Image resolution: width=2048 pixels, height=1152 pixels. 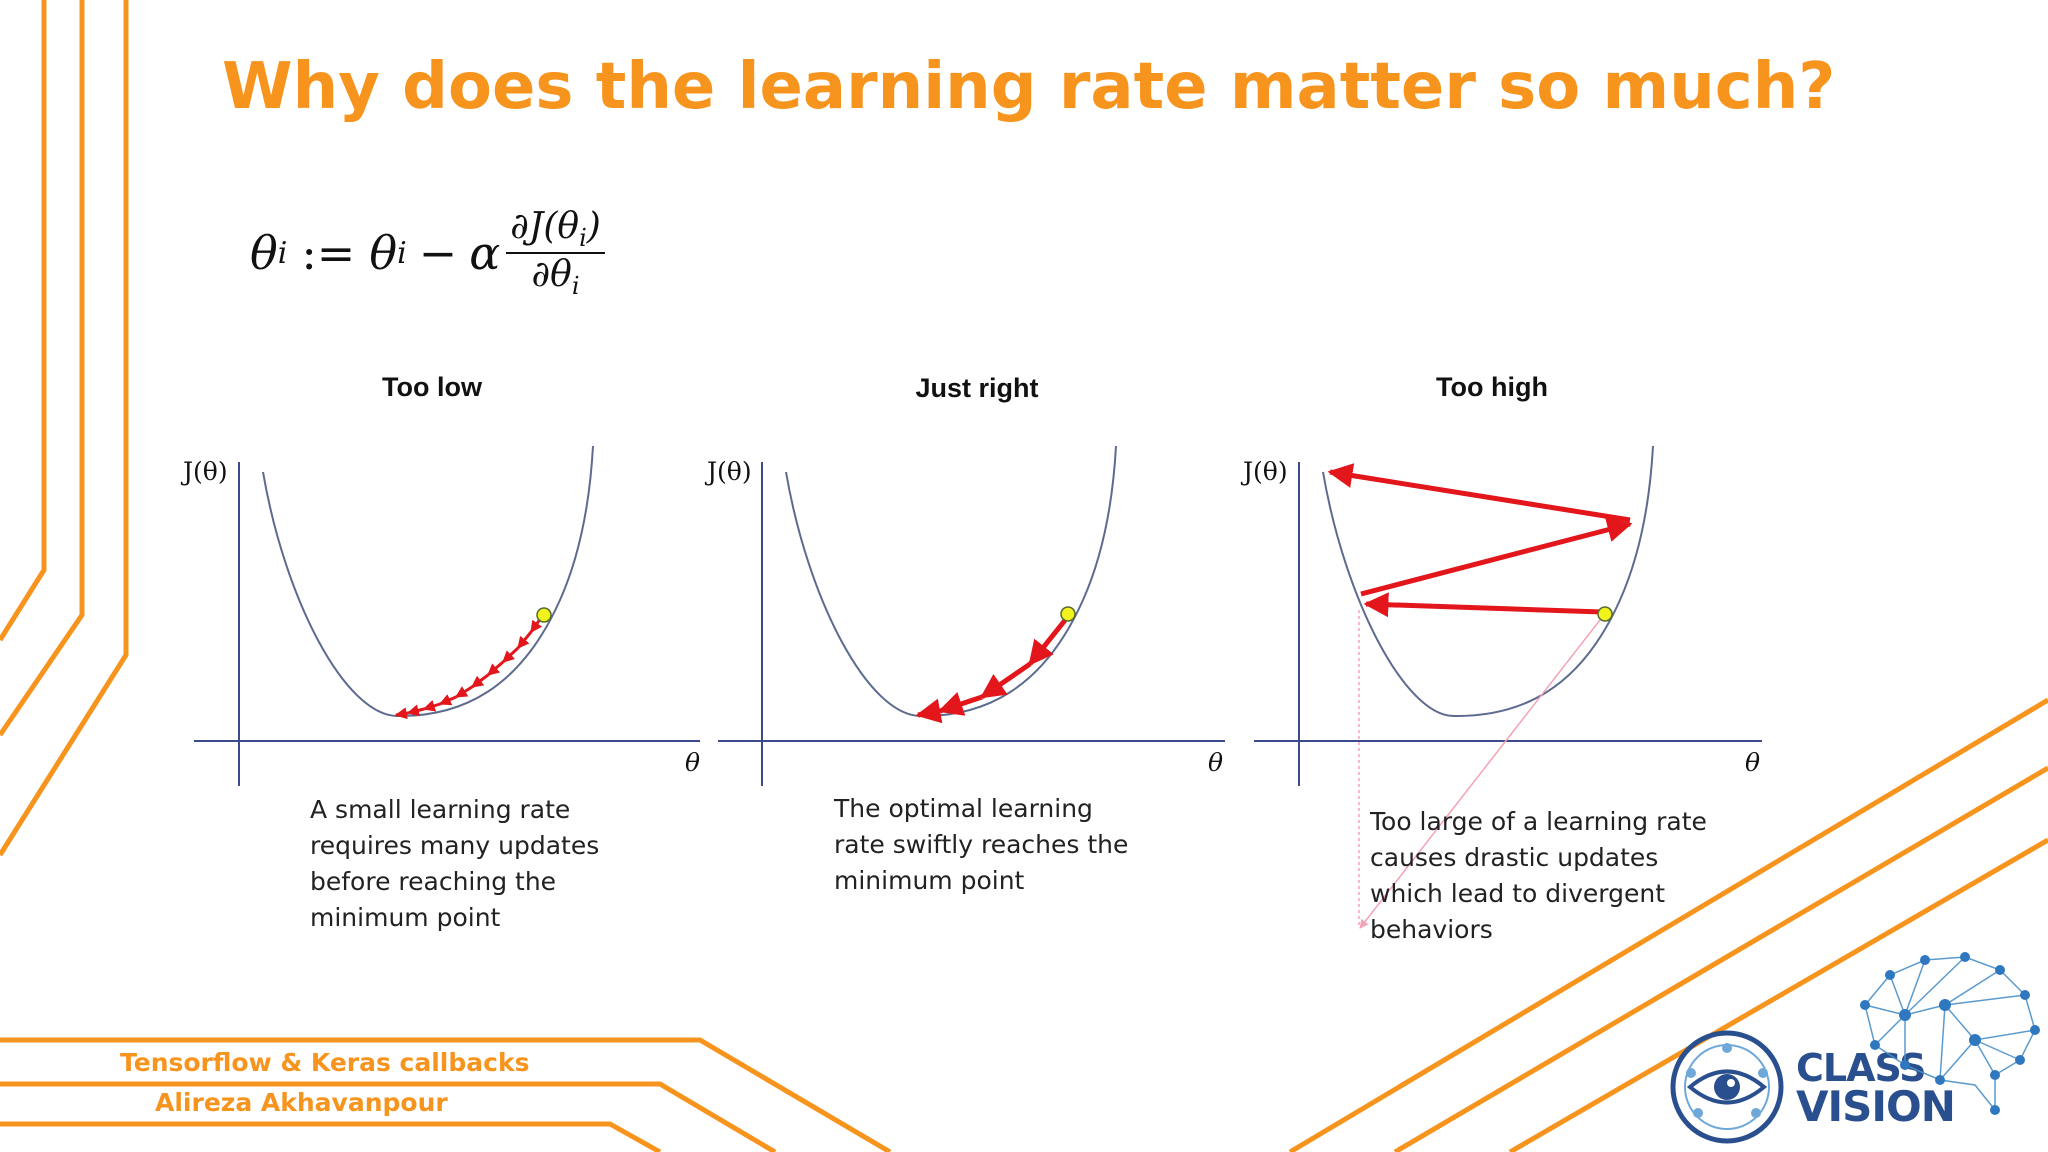 What do you see at coordinates (325, 1062) in the screenshot?
I see `footer-course-title: Tensorflow & Keras callbacks` at bounding box center [325, 1062].